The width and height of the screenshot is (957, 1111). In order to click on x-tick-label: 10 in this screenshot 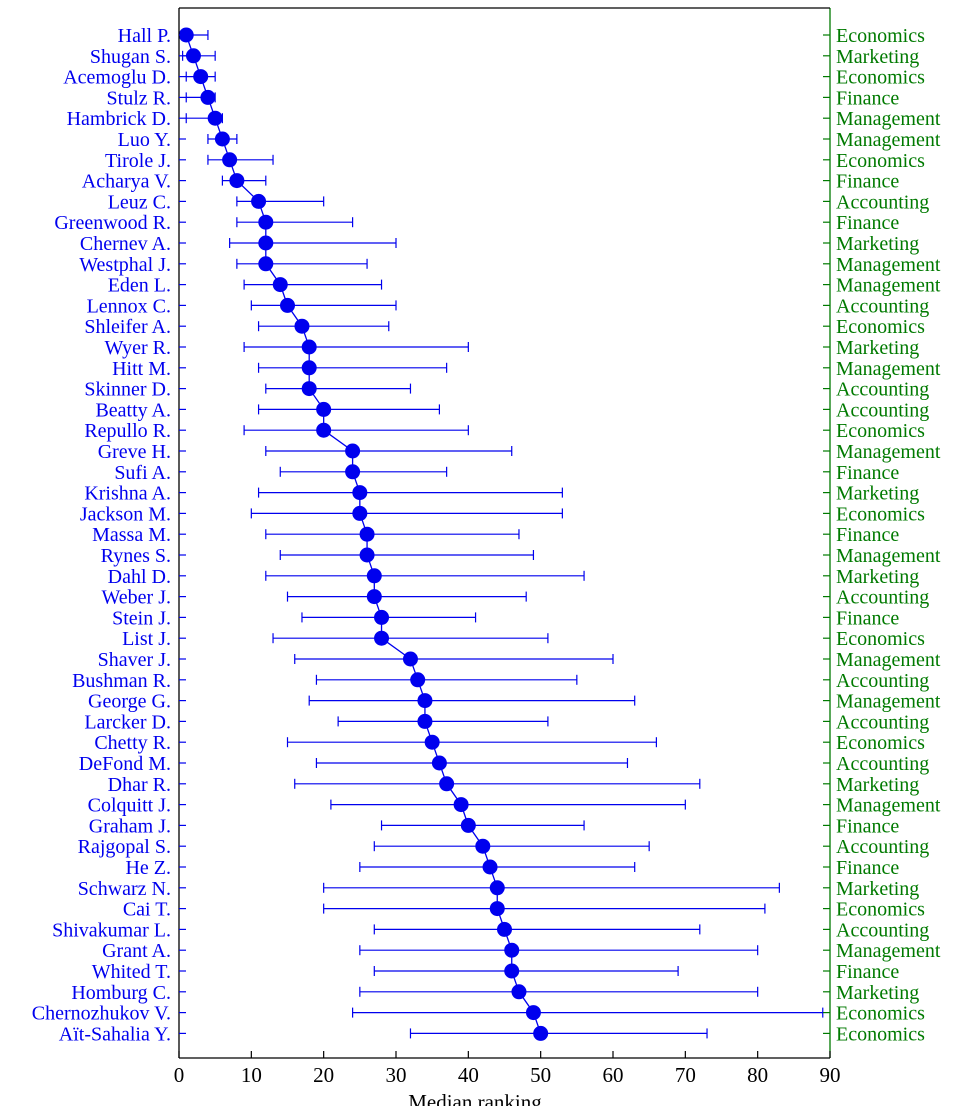, I will do `click(251, 1075)`.